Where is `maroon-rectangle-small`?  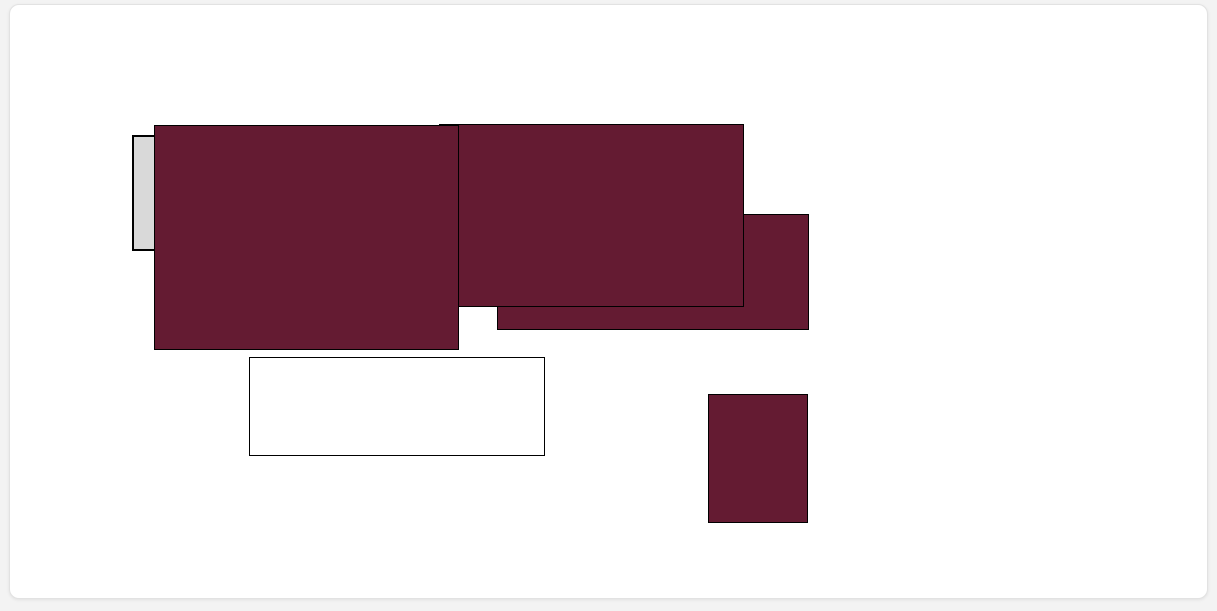 maroon-rectangle-small is located at coordinates (758, 458).